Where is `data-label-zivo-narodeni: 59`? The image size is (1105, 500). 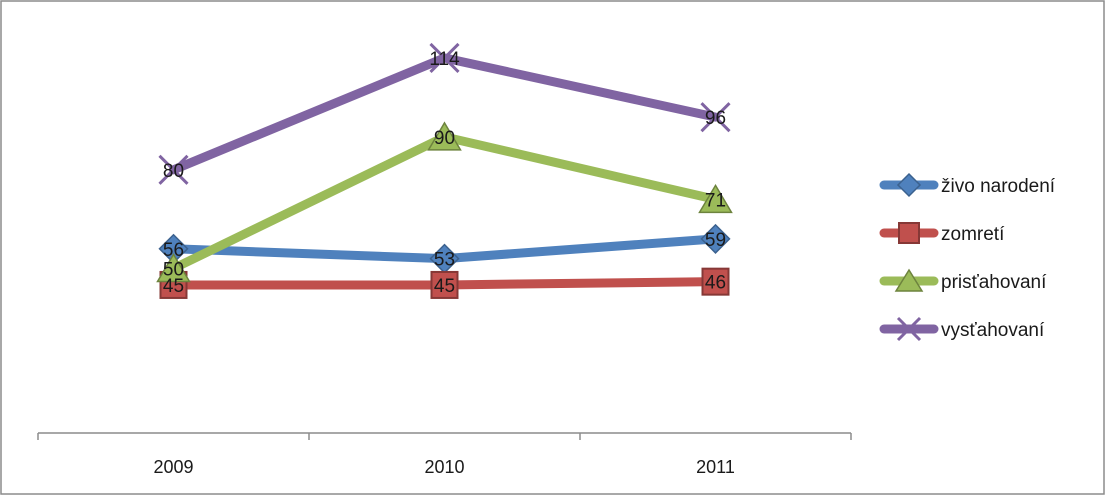
data-label-zivo-narodeni: 59 is located at coordinates (715, 240).